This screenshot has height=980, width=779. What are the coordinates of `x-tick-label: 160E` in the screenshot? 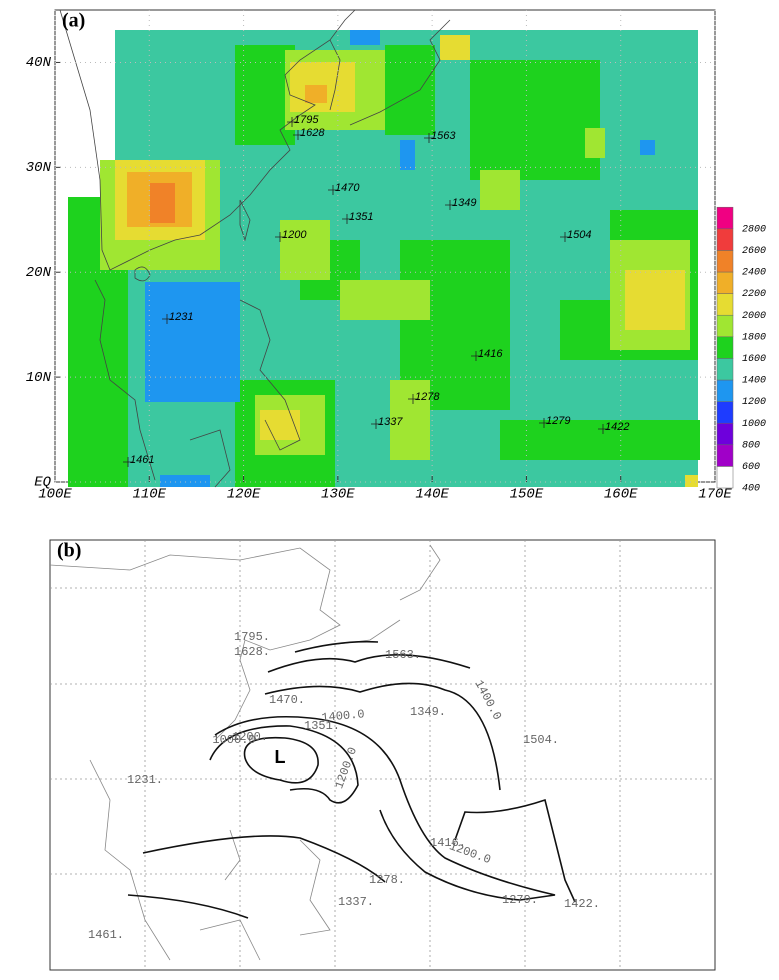 It's located at (621, 495).